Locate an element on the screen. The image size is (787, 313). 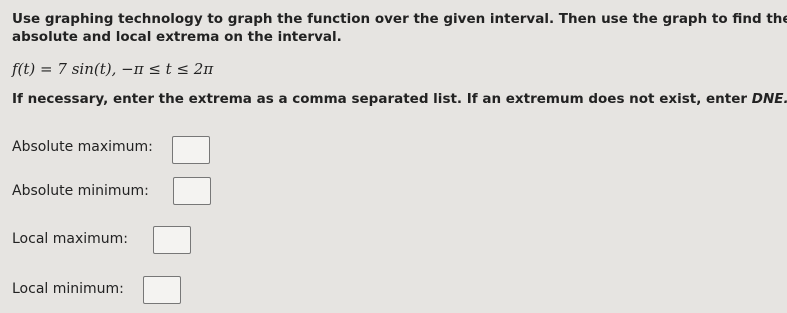
field-label: Absolute minimum: is located at coordinates (80, 191).